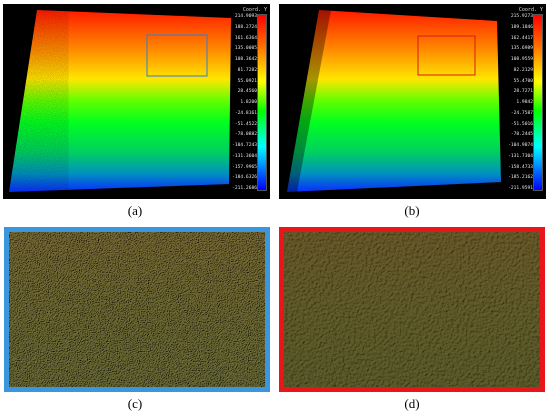 This screenshot has width=550, height=413. I want to click on point-cloud-edge-noise-a, so click(36, 101).